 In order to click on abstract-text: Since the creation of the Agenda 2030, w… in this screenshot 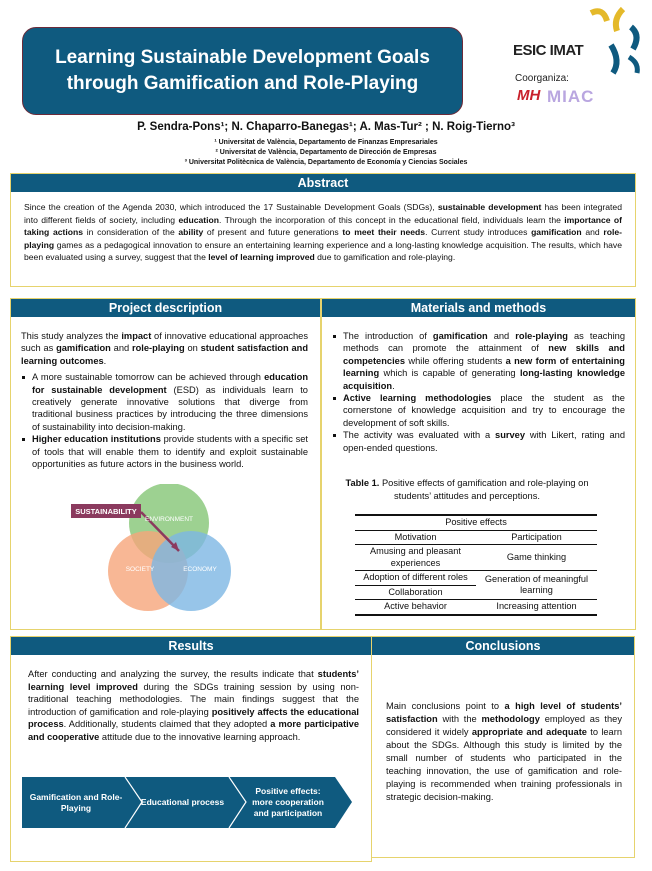, I will do `click(323, 228)`.